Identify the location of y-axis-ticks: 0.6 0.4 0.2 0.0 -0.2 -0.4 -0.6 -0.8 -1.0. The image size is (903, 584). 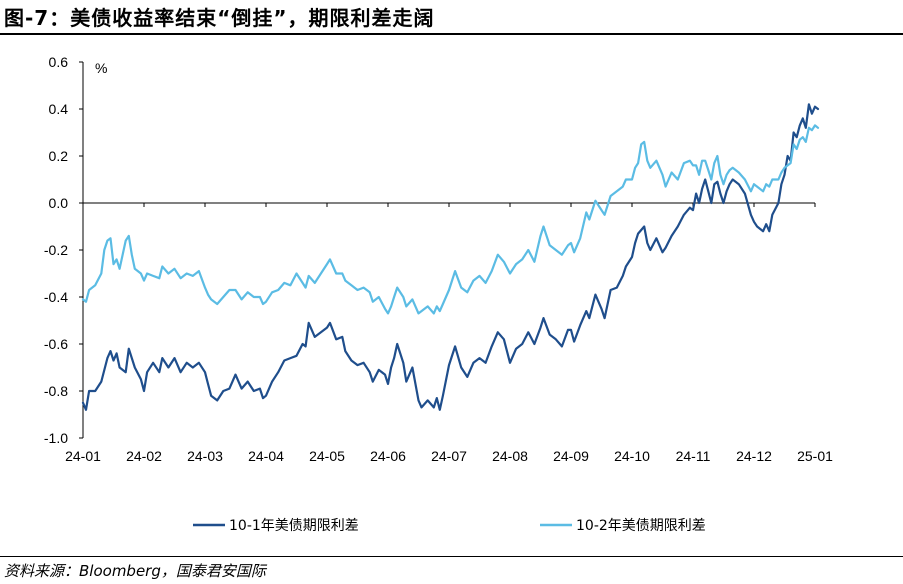
(63, 250).